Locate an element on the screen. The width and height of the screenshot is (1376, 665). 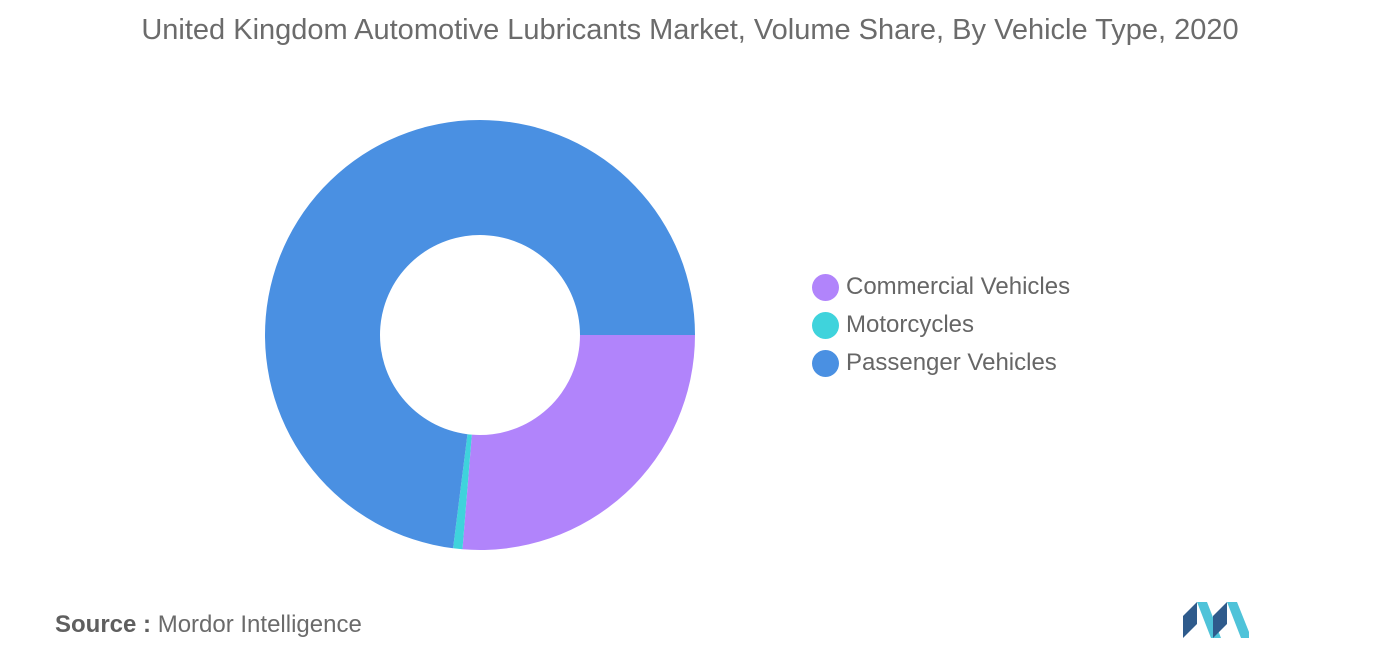
slice-commercial-vehicles is located at coordinates (578, 443).